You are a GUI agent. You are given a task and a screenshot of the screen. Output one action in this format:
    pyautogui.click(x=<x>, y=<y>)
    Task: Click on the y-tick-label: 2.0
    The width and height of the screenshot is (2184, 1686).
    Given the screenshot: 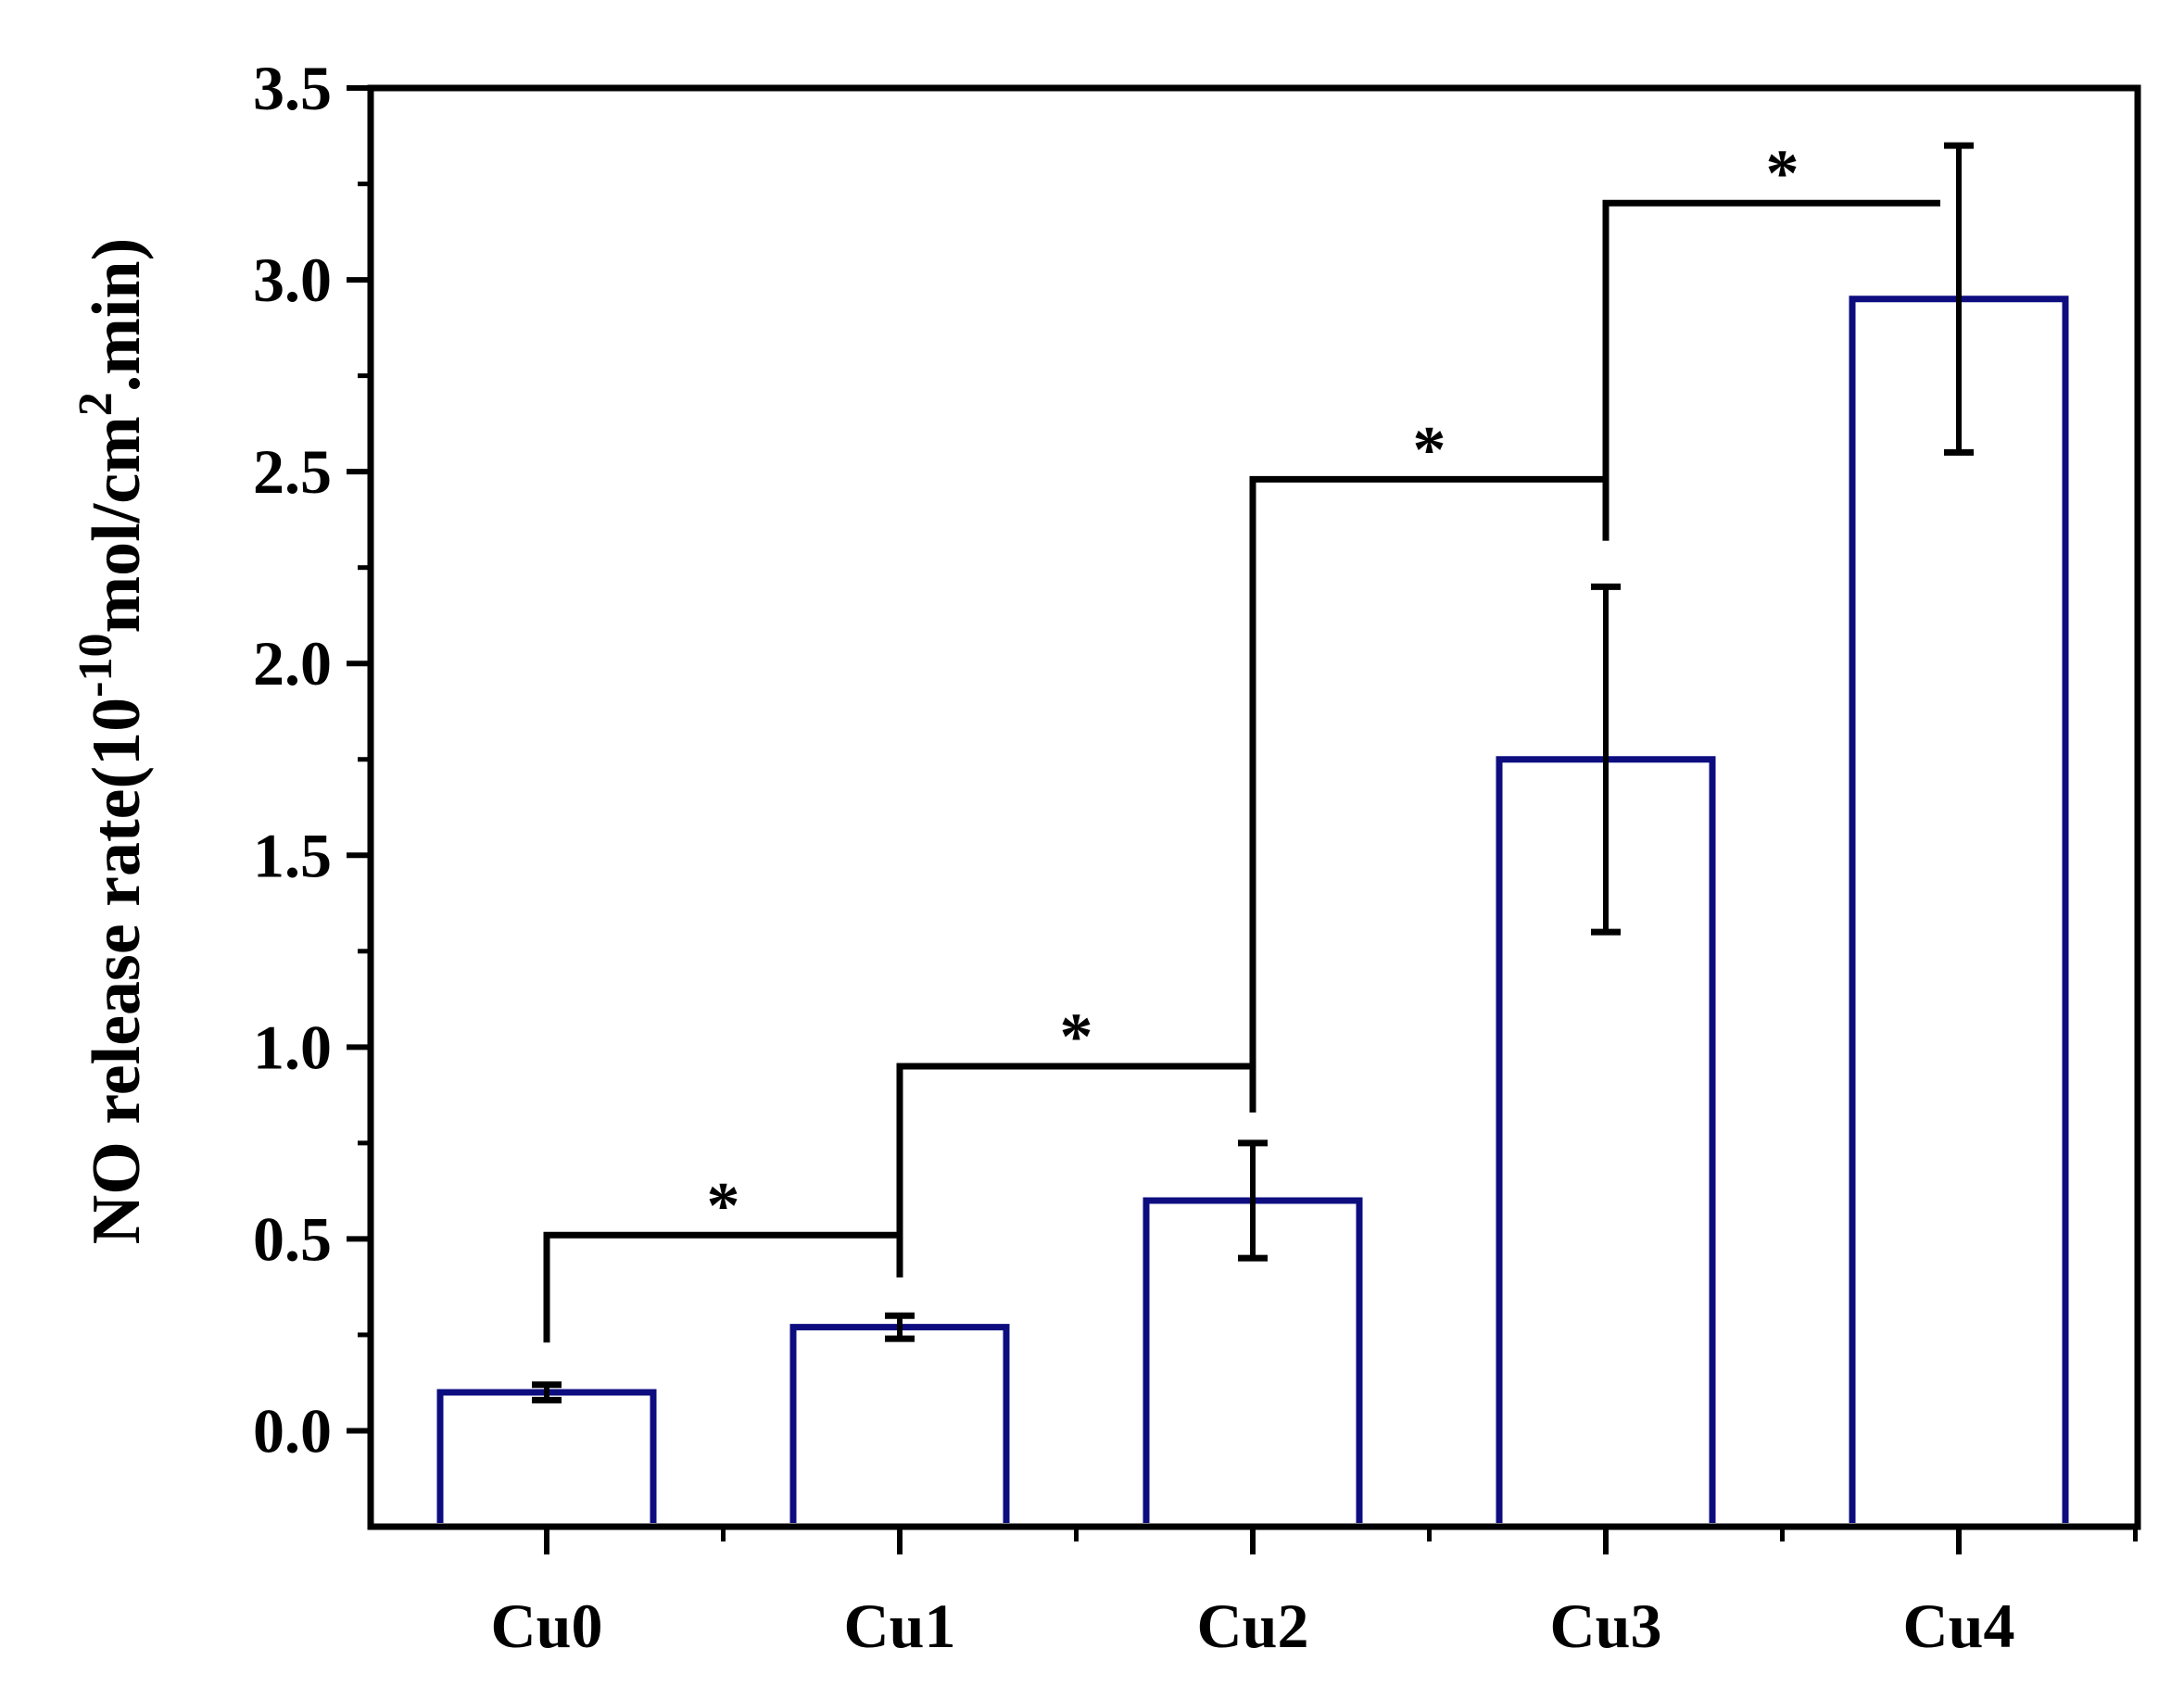 What is the action you would take?
    pyautogui.click(x=292, y=663)
    